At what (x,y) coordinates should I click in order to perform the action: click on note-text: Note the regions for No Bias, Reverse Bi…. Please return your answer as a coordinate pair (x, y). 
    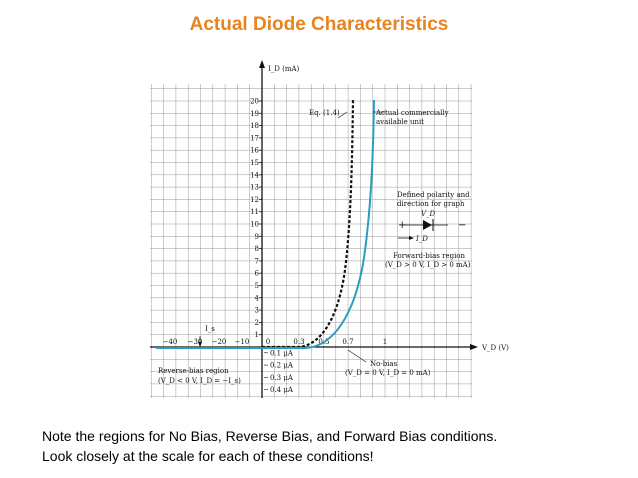
    Looking at the image, I should click on (269, 446).